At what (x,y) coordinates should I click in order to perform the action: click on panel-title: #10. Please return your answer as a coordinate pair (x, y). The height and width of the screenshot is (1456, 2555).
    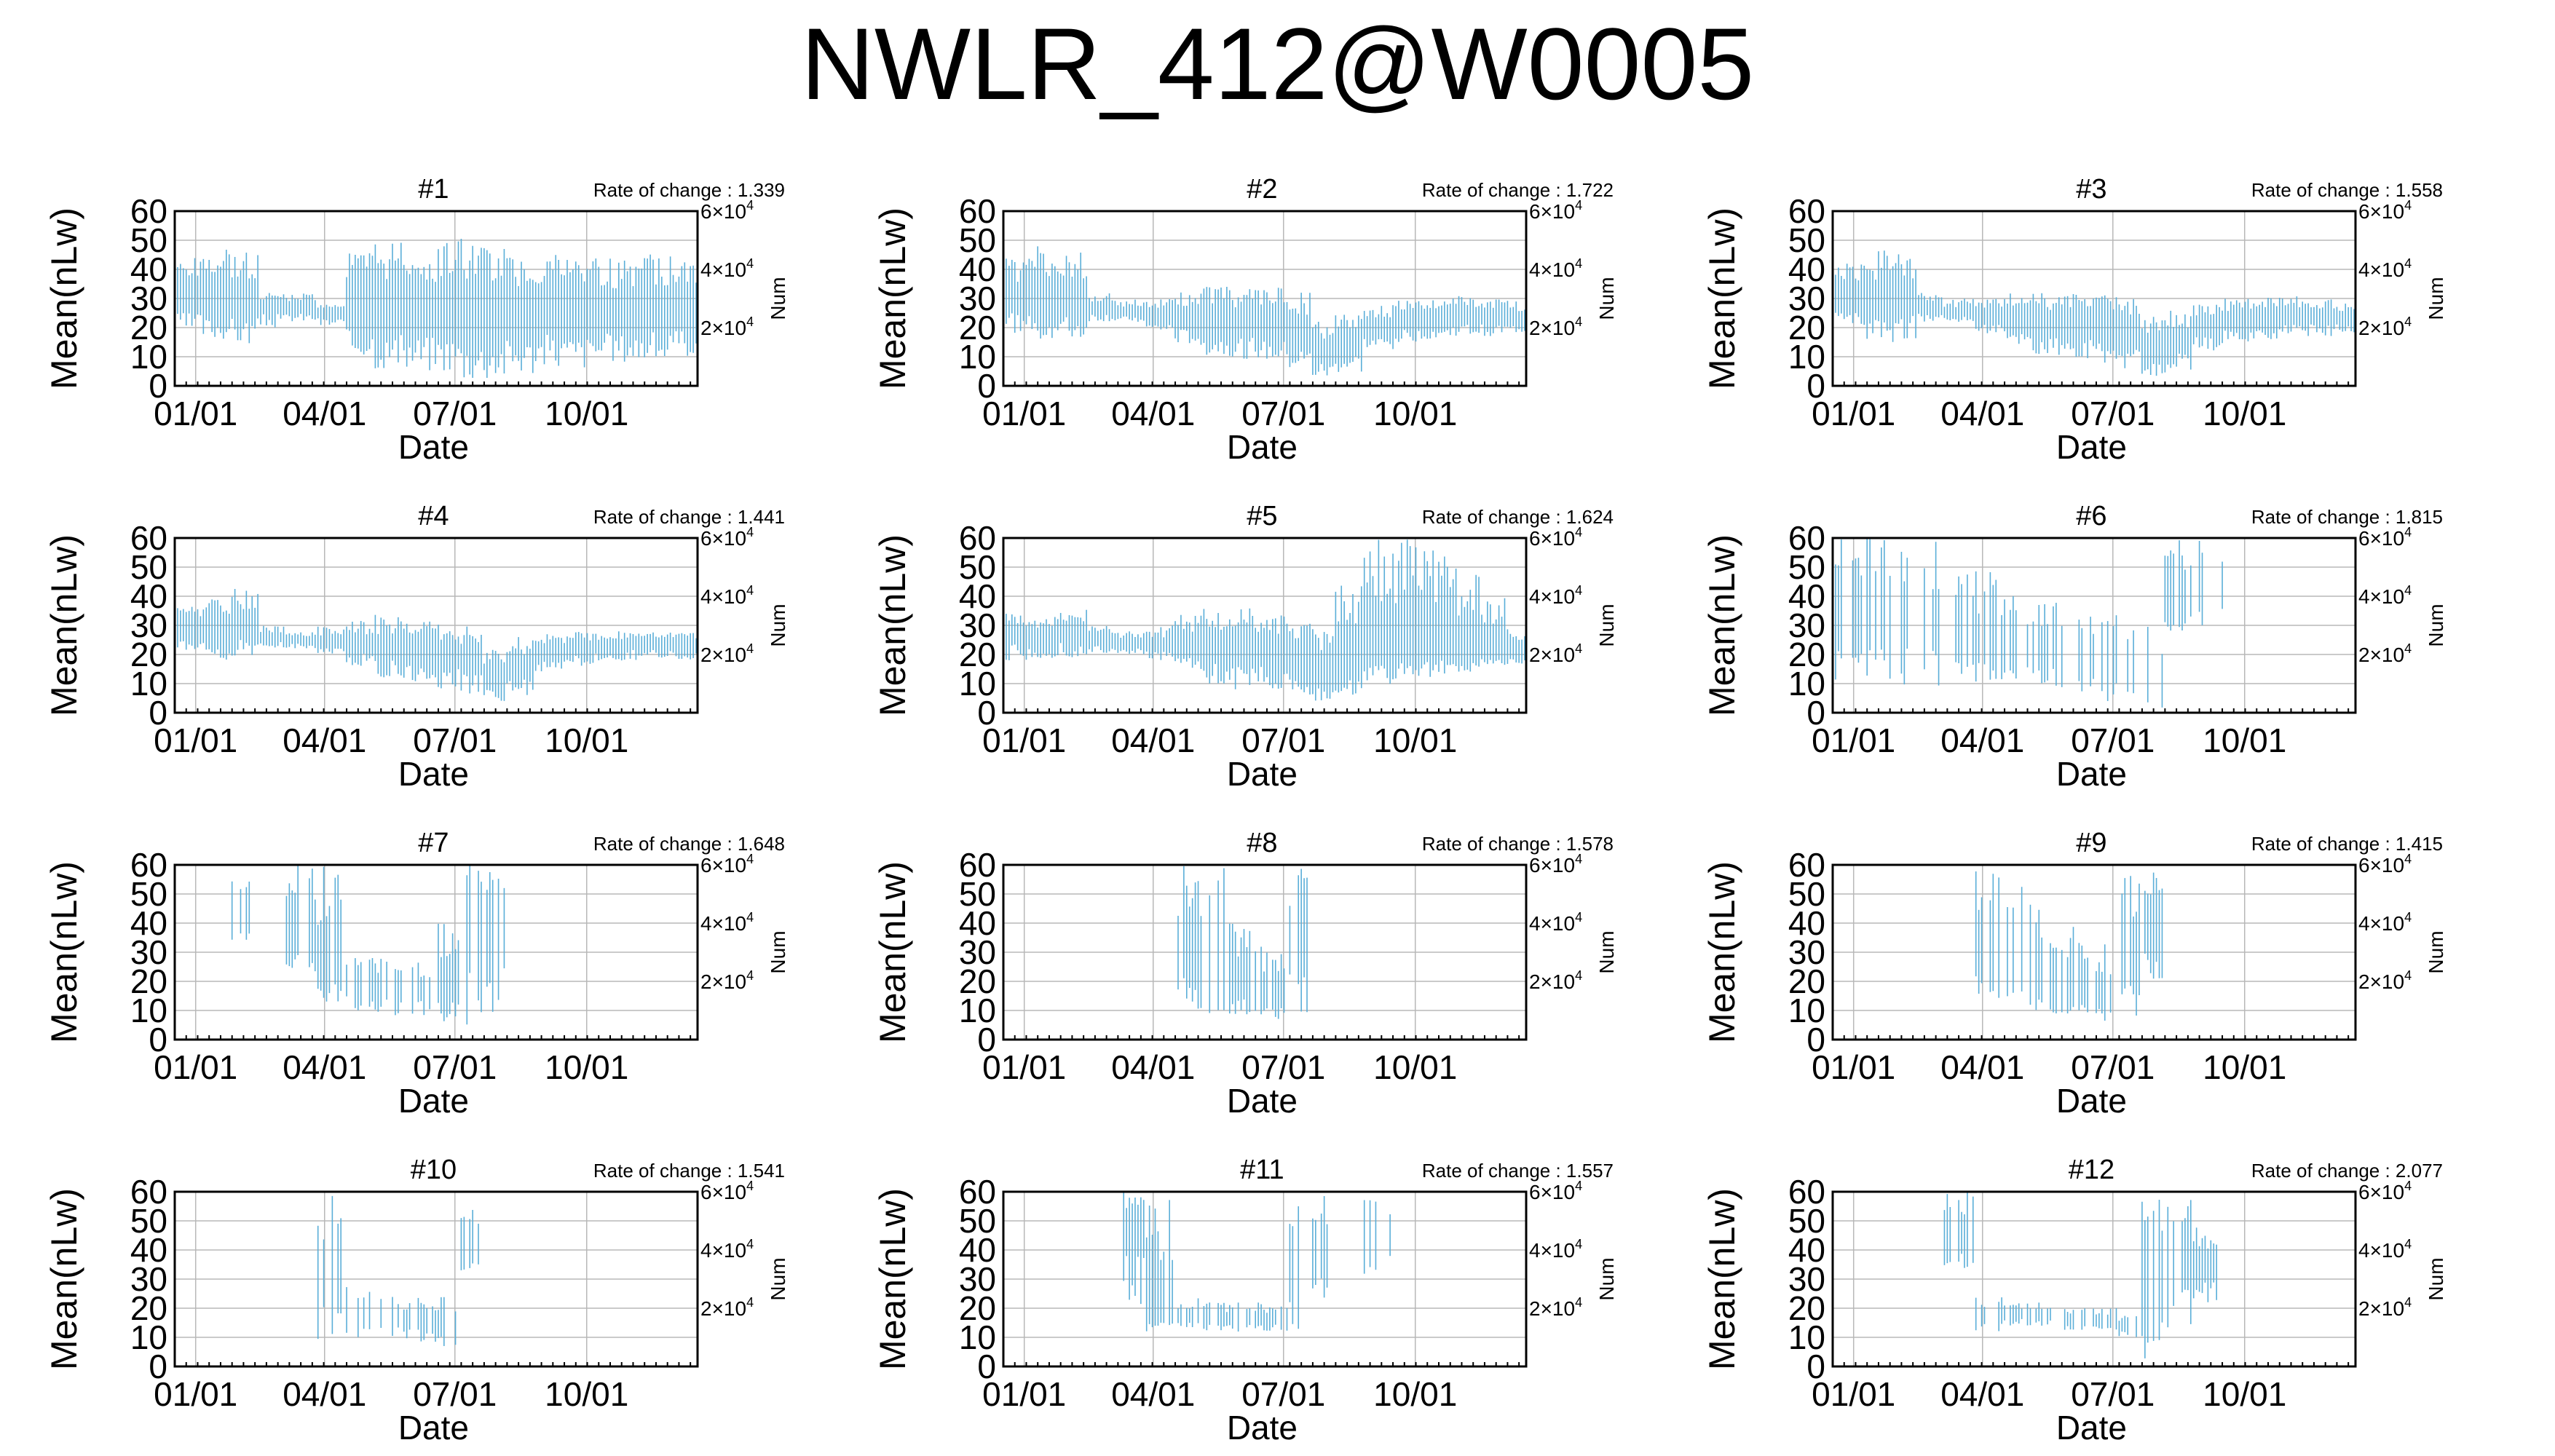
    Looking at the image, I should click on (434, 1170).